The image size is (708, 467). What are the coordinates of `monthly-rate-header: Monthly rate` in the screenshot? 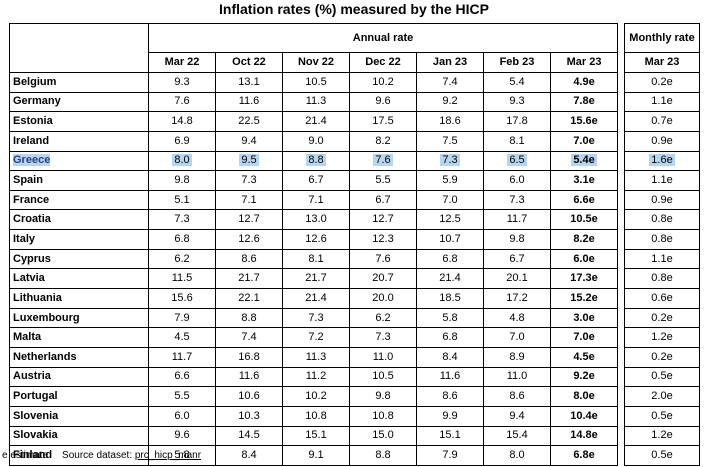 It's located at (662, 38).